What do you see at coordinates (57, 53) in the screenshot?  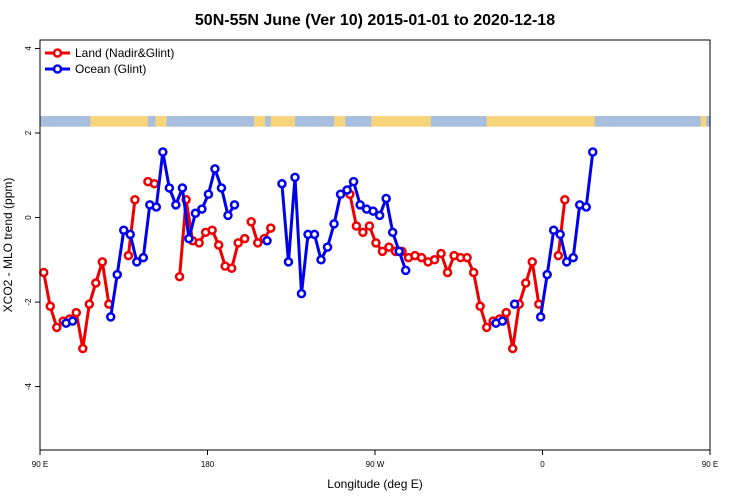 I see `legend-marker` at bounding box center [57, 53].